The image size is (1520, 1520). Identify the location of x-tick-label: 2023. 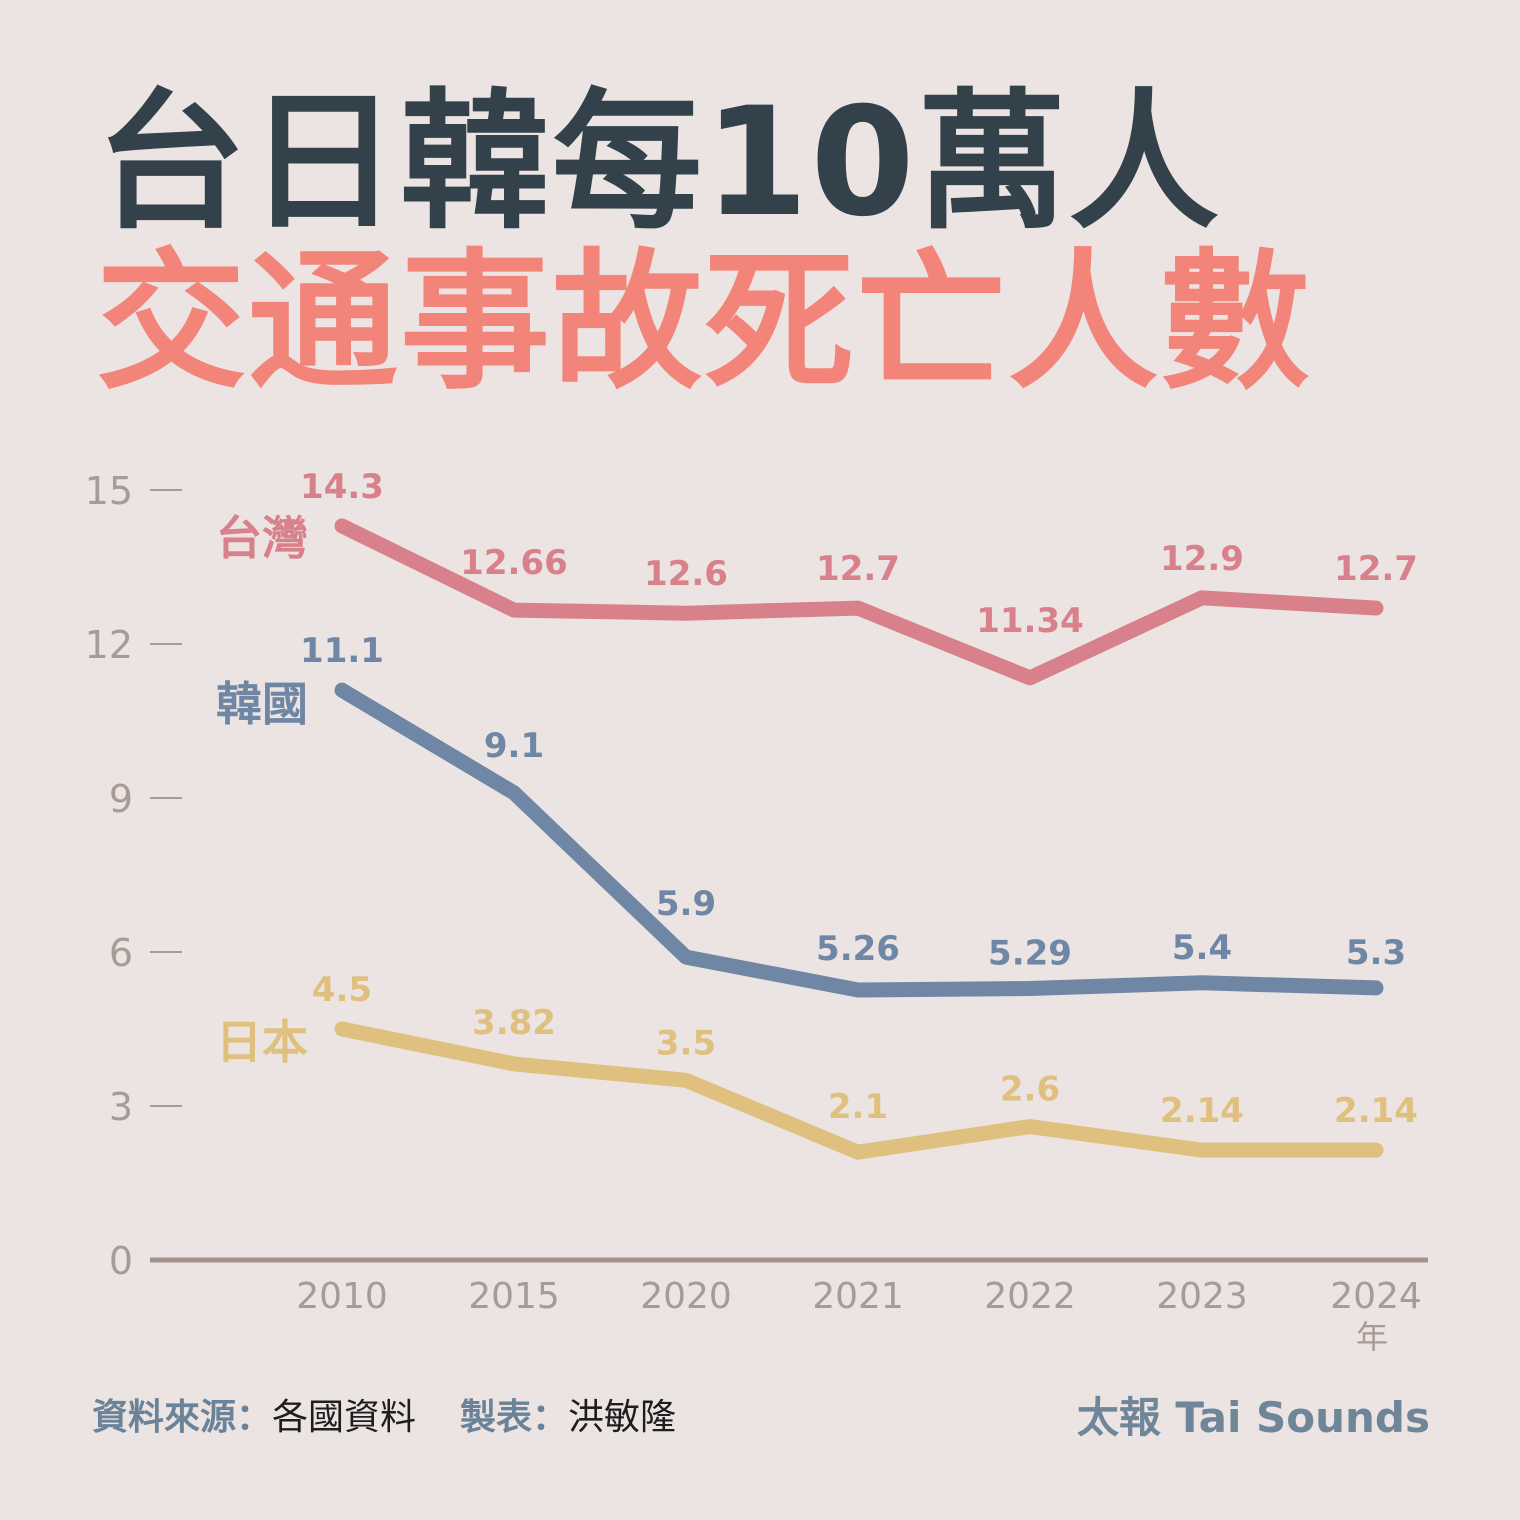
(1202, 1296).